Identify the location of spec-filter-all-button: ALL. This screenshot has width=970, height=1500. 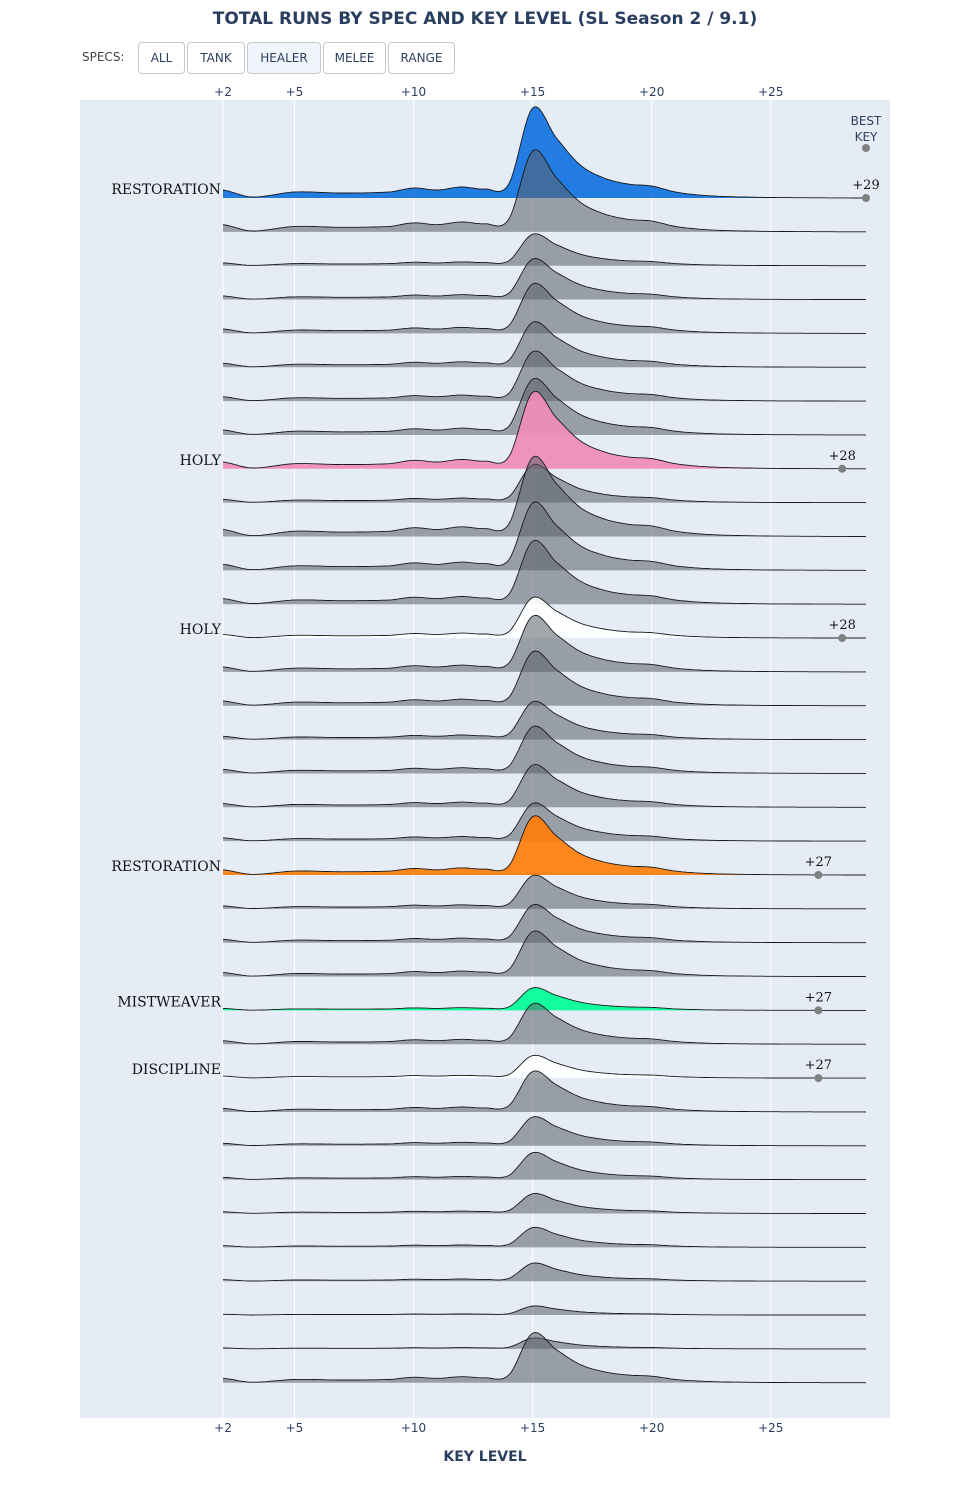
(161, 58).